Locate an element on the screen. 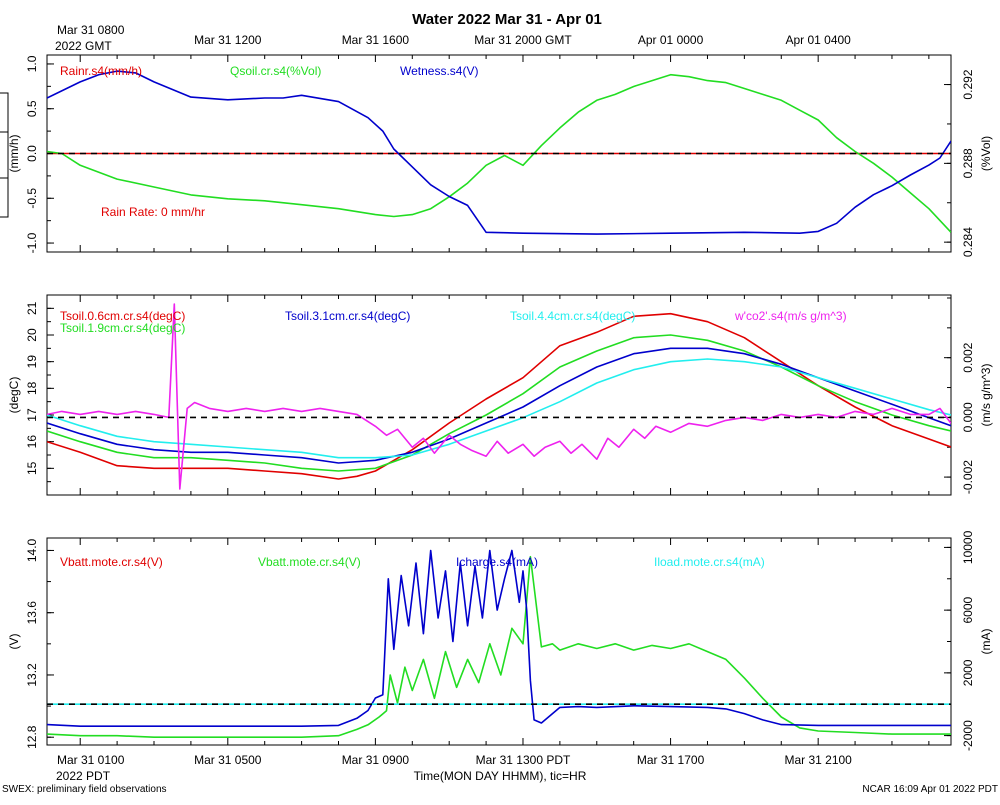 The height and width of the screenshot is (805, 1000). top-time-label: Apr 01 0400 is located at coordinates (818, 40).